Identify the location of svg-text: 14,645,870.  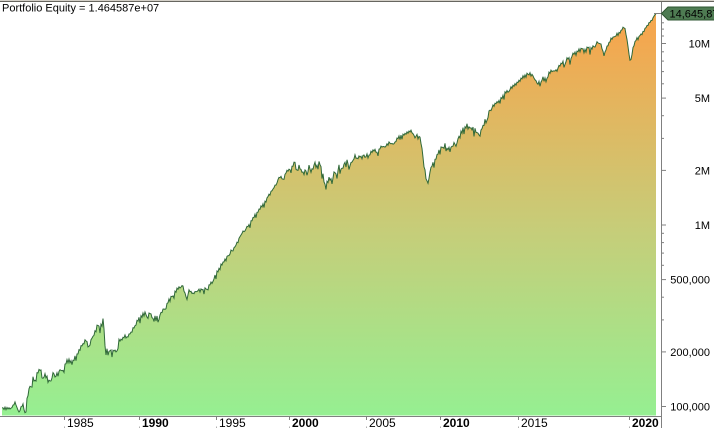
(692, 15).